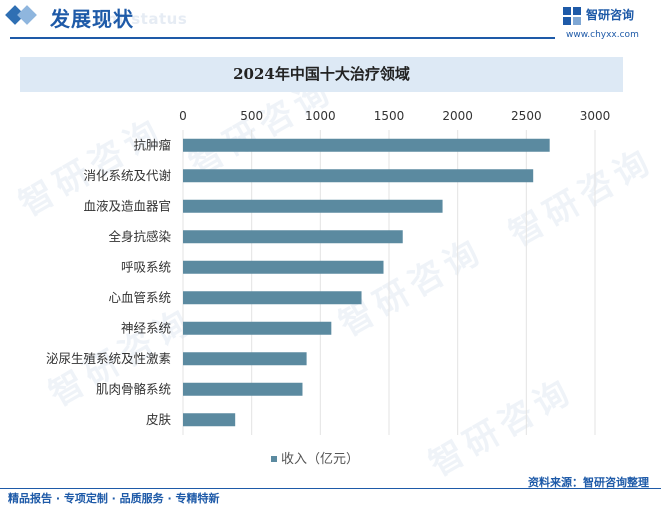 The height and width of the screenshot is (506, 661). Describe the element at coordinates (282, 38) in the screenshot. I see `header-divider` at that location.